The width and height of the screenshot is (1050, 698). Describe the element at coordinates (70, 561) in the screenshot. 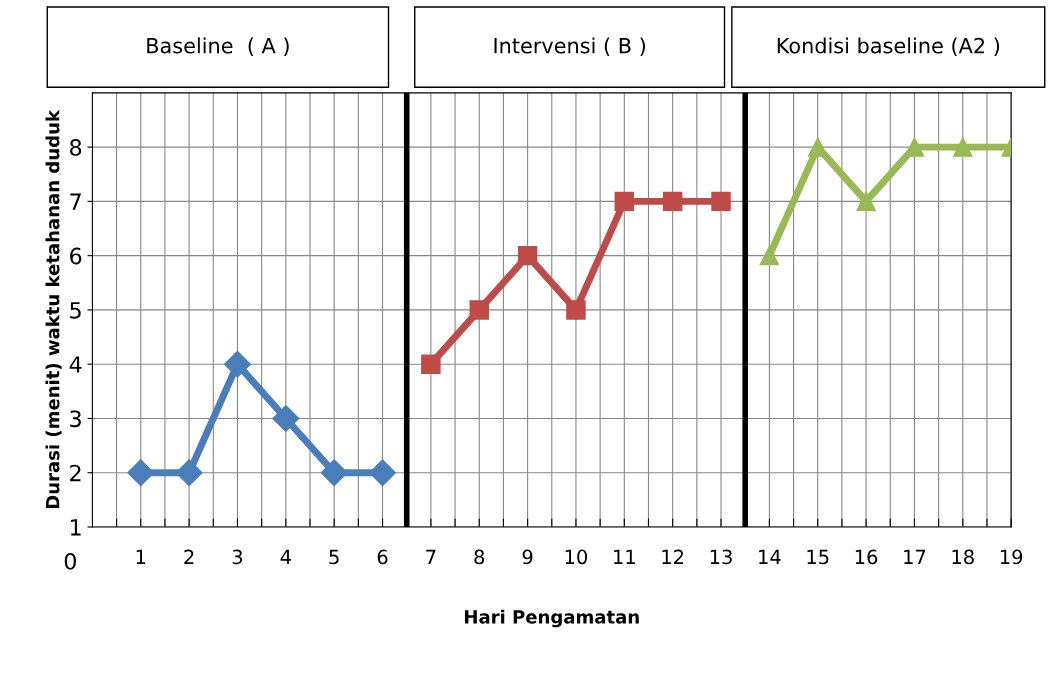

I see `text: 0` at that location.